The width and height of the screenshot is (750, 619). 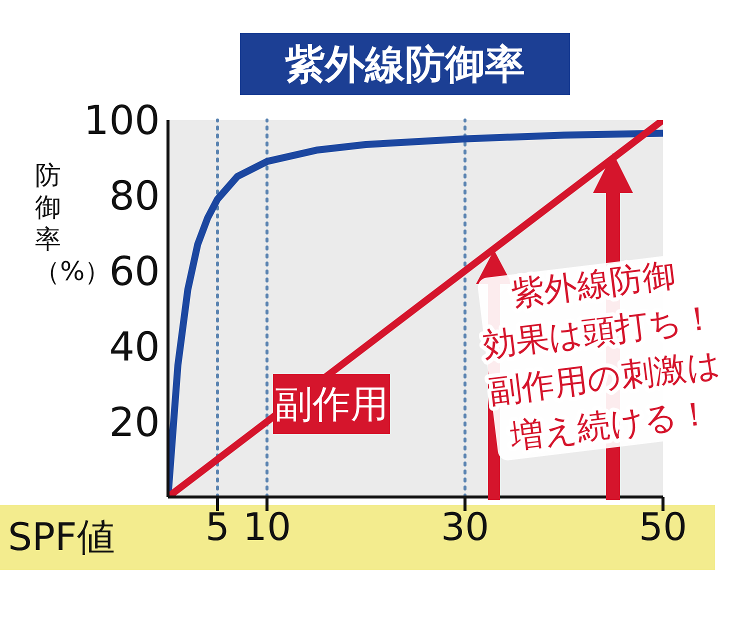 What do you see at coordinates (61, 537) in the screenshot?
I see `x-axis-title: SPF値` at bounding box center [61, 537].